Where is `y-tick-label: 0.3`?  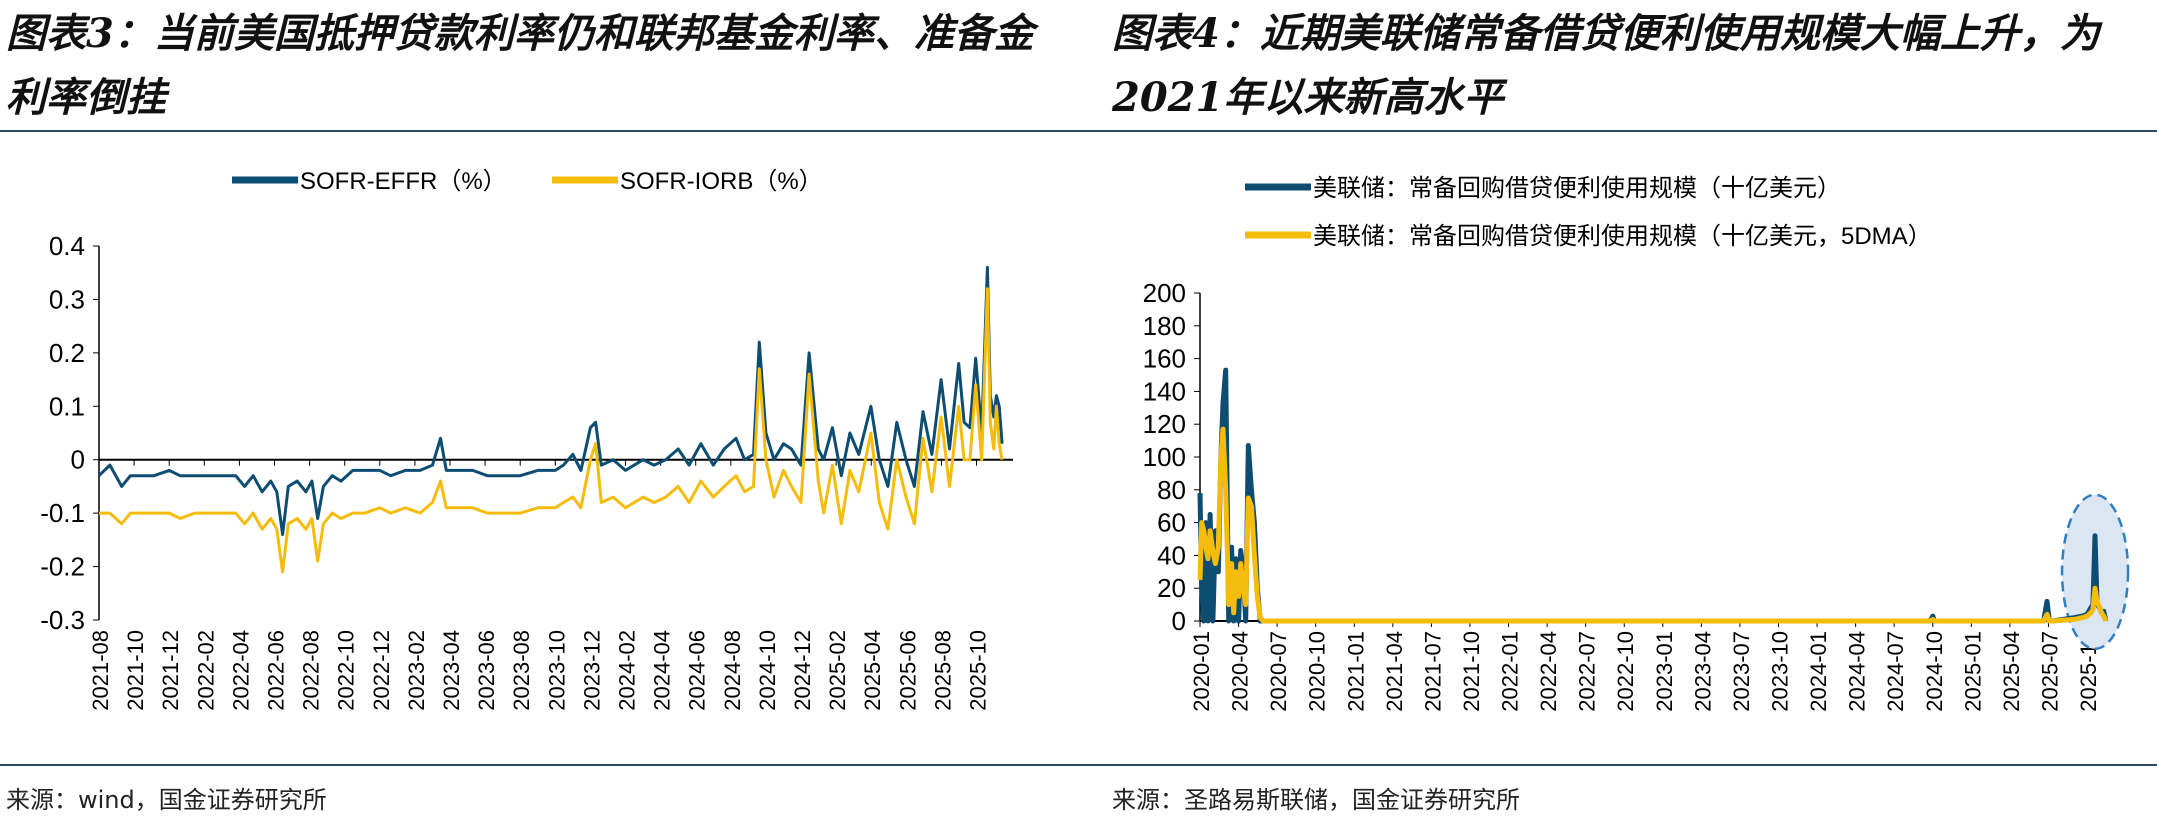
y-tick-label: 0.3 is located at coordinates (67, 299).